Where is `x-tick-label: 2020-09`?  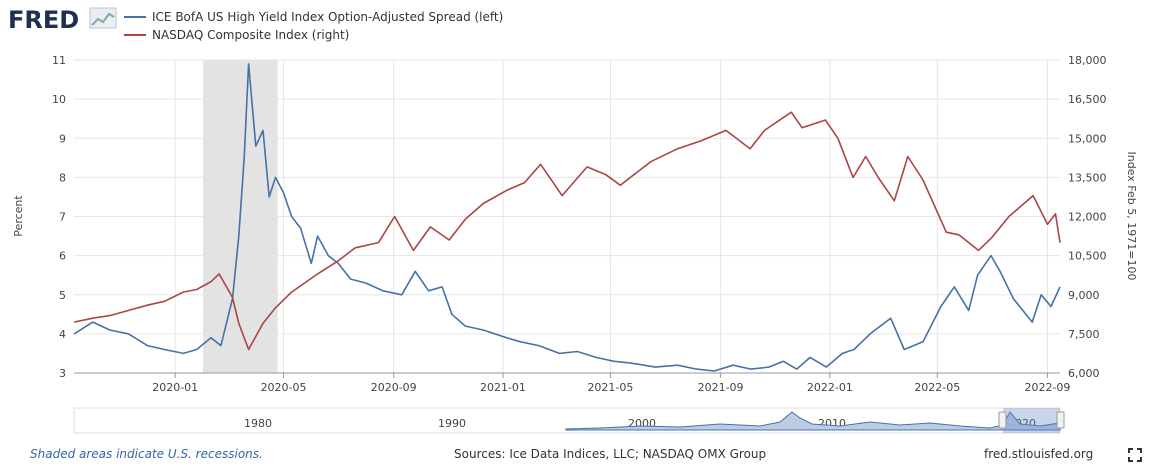
x-tick-label: 2020-09 is located at coordinates (394, 387).